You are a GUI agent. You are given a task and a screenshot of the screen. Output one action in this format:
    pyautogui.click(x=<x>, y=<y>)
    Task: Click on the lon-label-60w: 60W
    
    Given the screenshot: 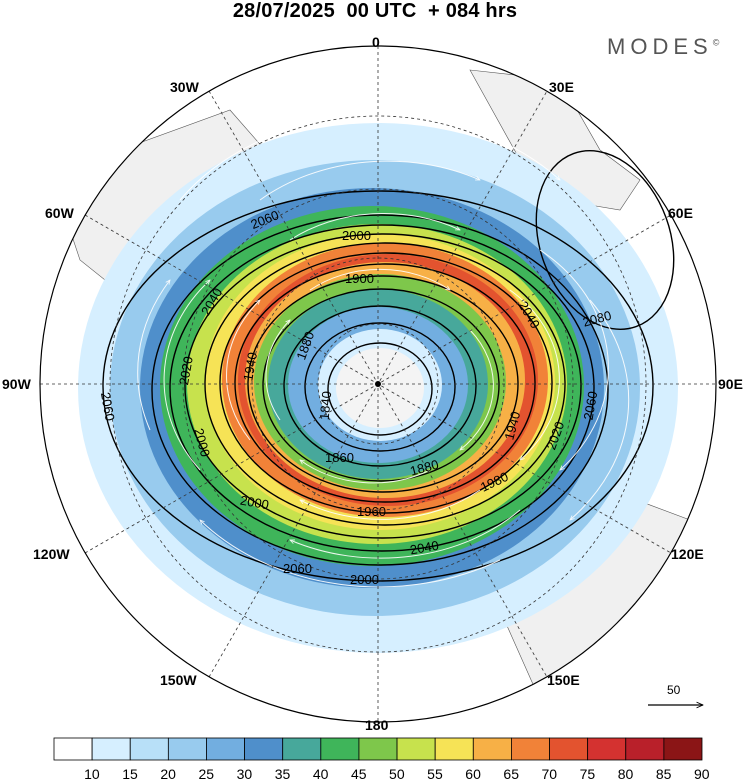 What is the action you would take?
    pyautogui.click(x=59, y=213)
    